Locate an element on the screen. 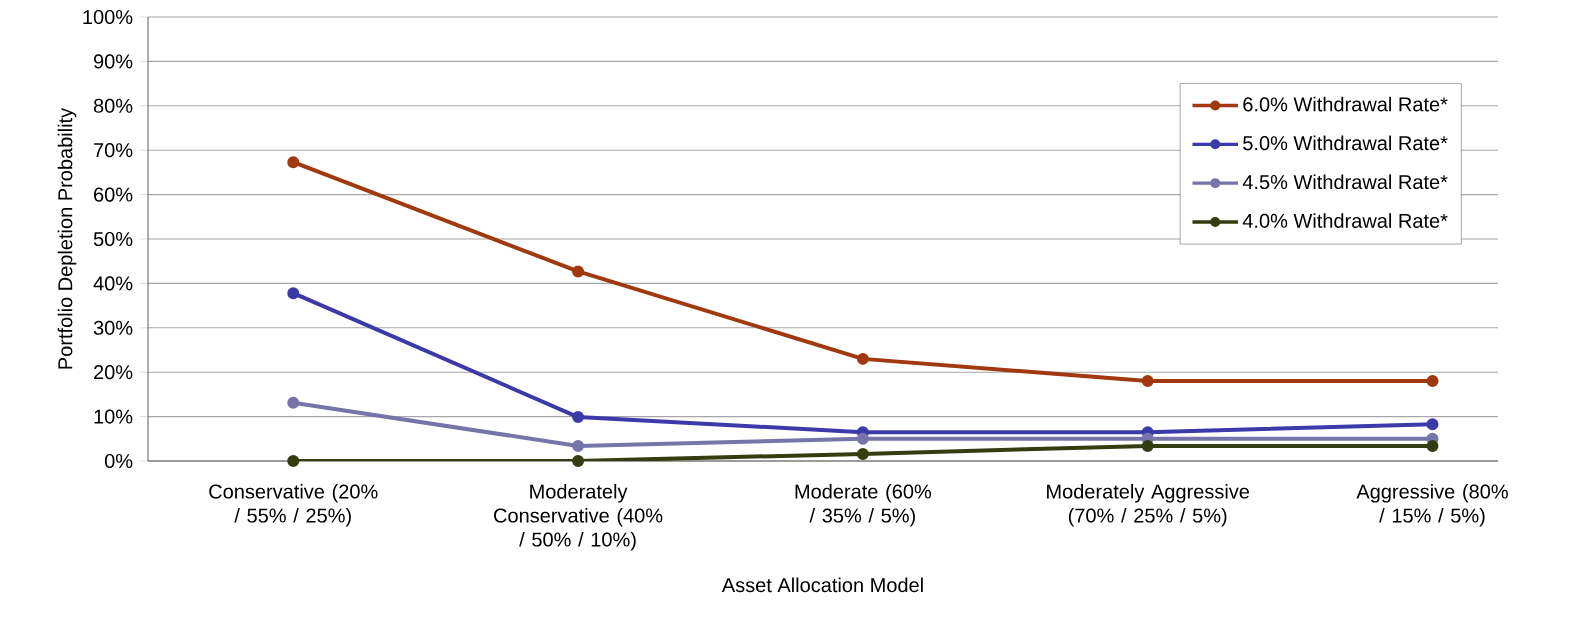  y-tick-label: 0% is located at coordinates (118, 461).